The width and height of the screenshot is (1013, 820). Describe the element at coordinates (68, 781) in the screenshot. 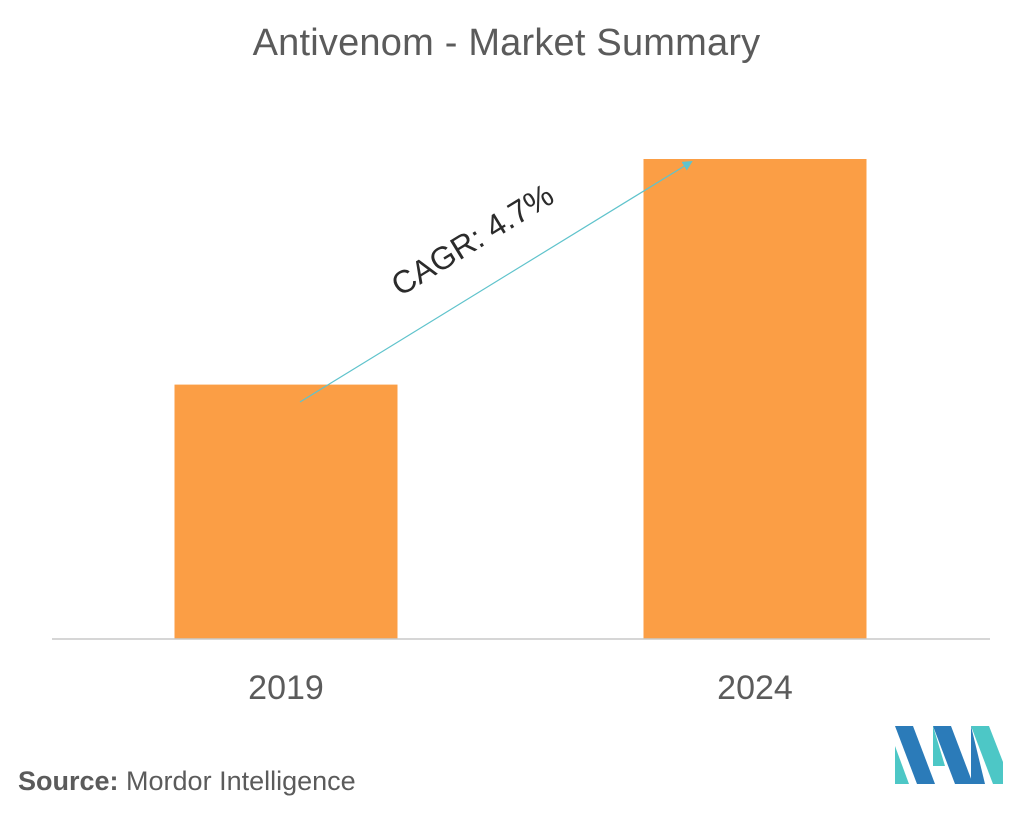

I see `source-label: Source:` at that location.